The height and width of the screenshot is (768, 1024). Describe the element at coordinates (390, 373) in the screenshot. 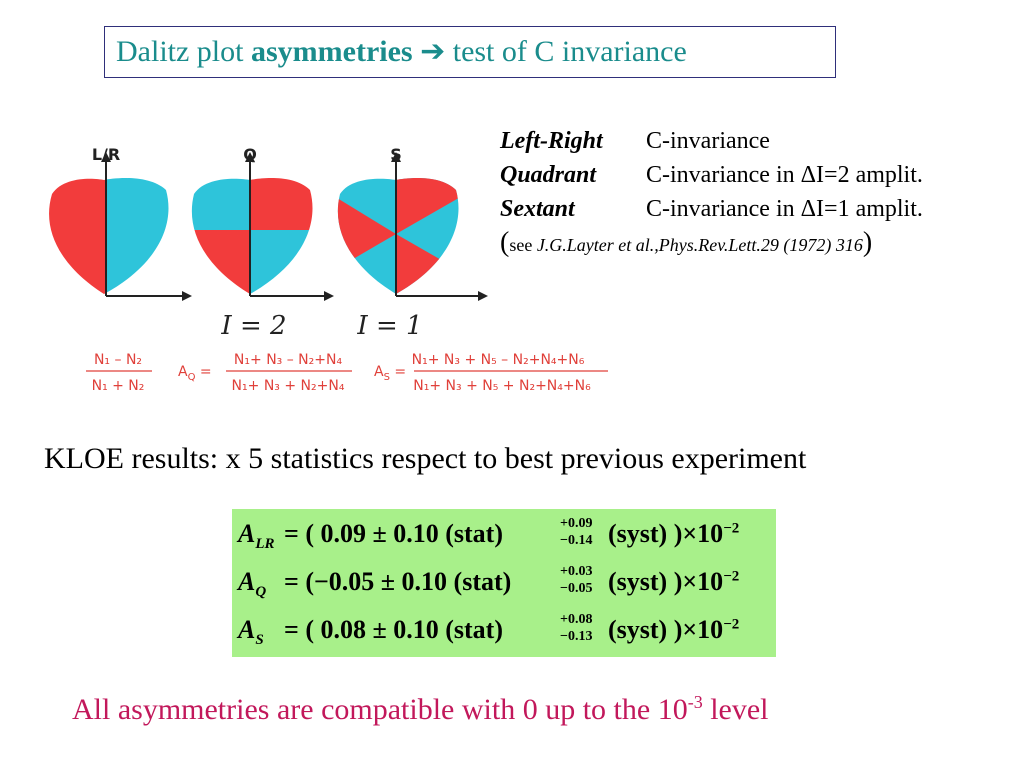

I see `as-symbol: AS =` at that location.